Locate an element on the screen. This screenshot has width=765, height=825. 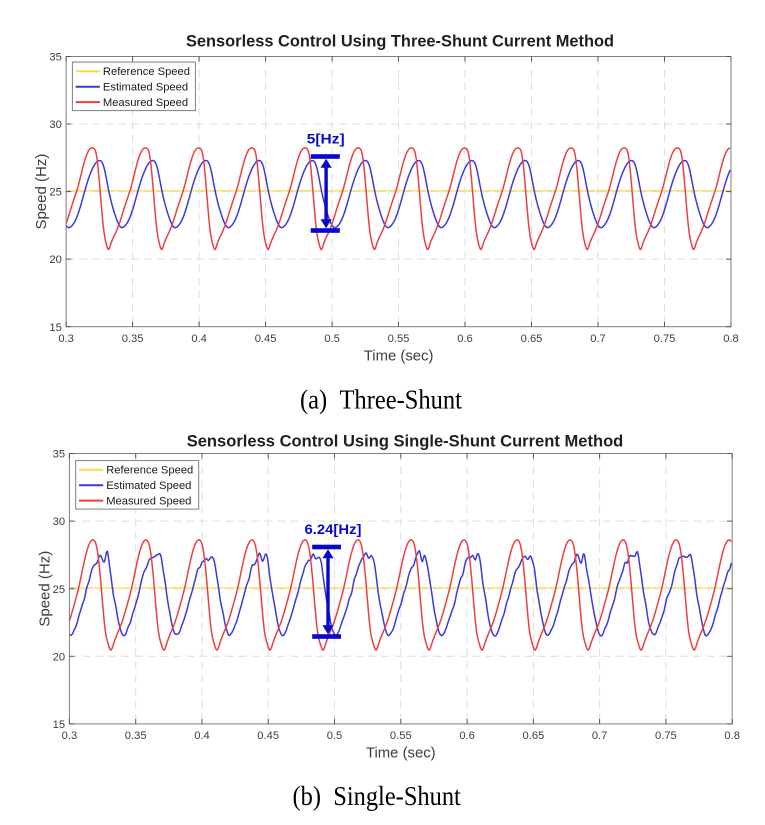
svg-text: 6.24[Hz] is located at coordinates (333, 529).